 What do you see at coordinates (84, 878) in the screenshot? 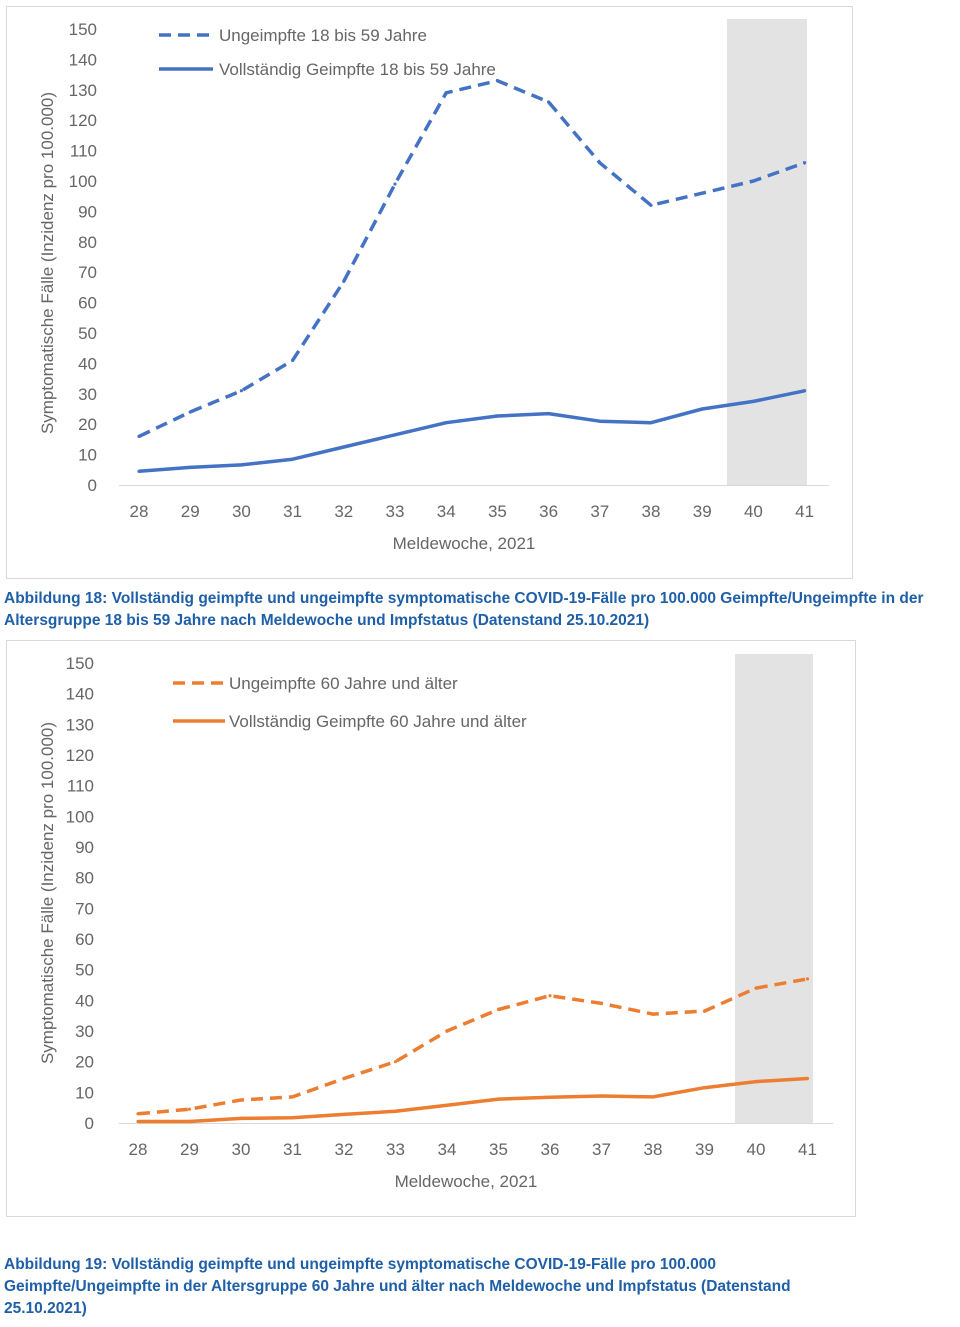
I see `y-tick-label: 80` at bounding box center [84, 878].